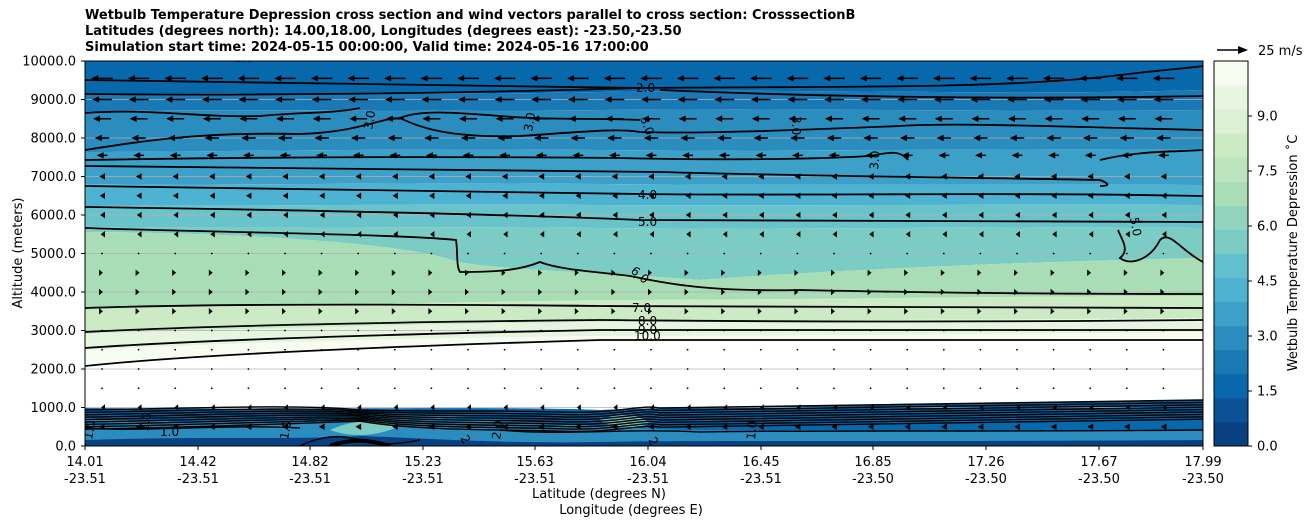 The width and height of the screenshot is (1312, 526). What do you see at coordinates (65, 447) in the screenshot?
I see `y-tick-label: 0.0` at bounding box center [65, 447].